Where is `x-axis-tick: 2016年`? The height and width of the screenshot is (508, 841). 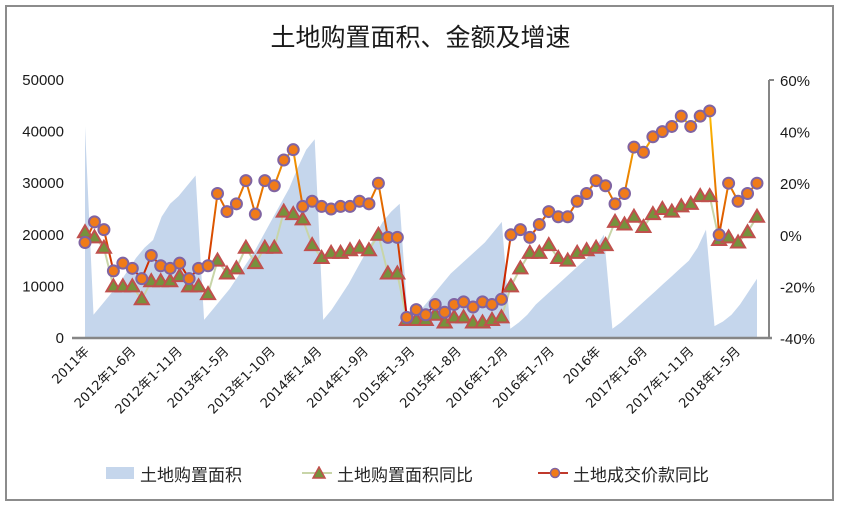 x-axis-tick: 2016年 is located at coordinates (582, 365).